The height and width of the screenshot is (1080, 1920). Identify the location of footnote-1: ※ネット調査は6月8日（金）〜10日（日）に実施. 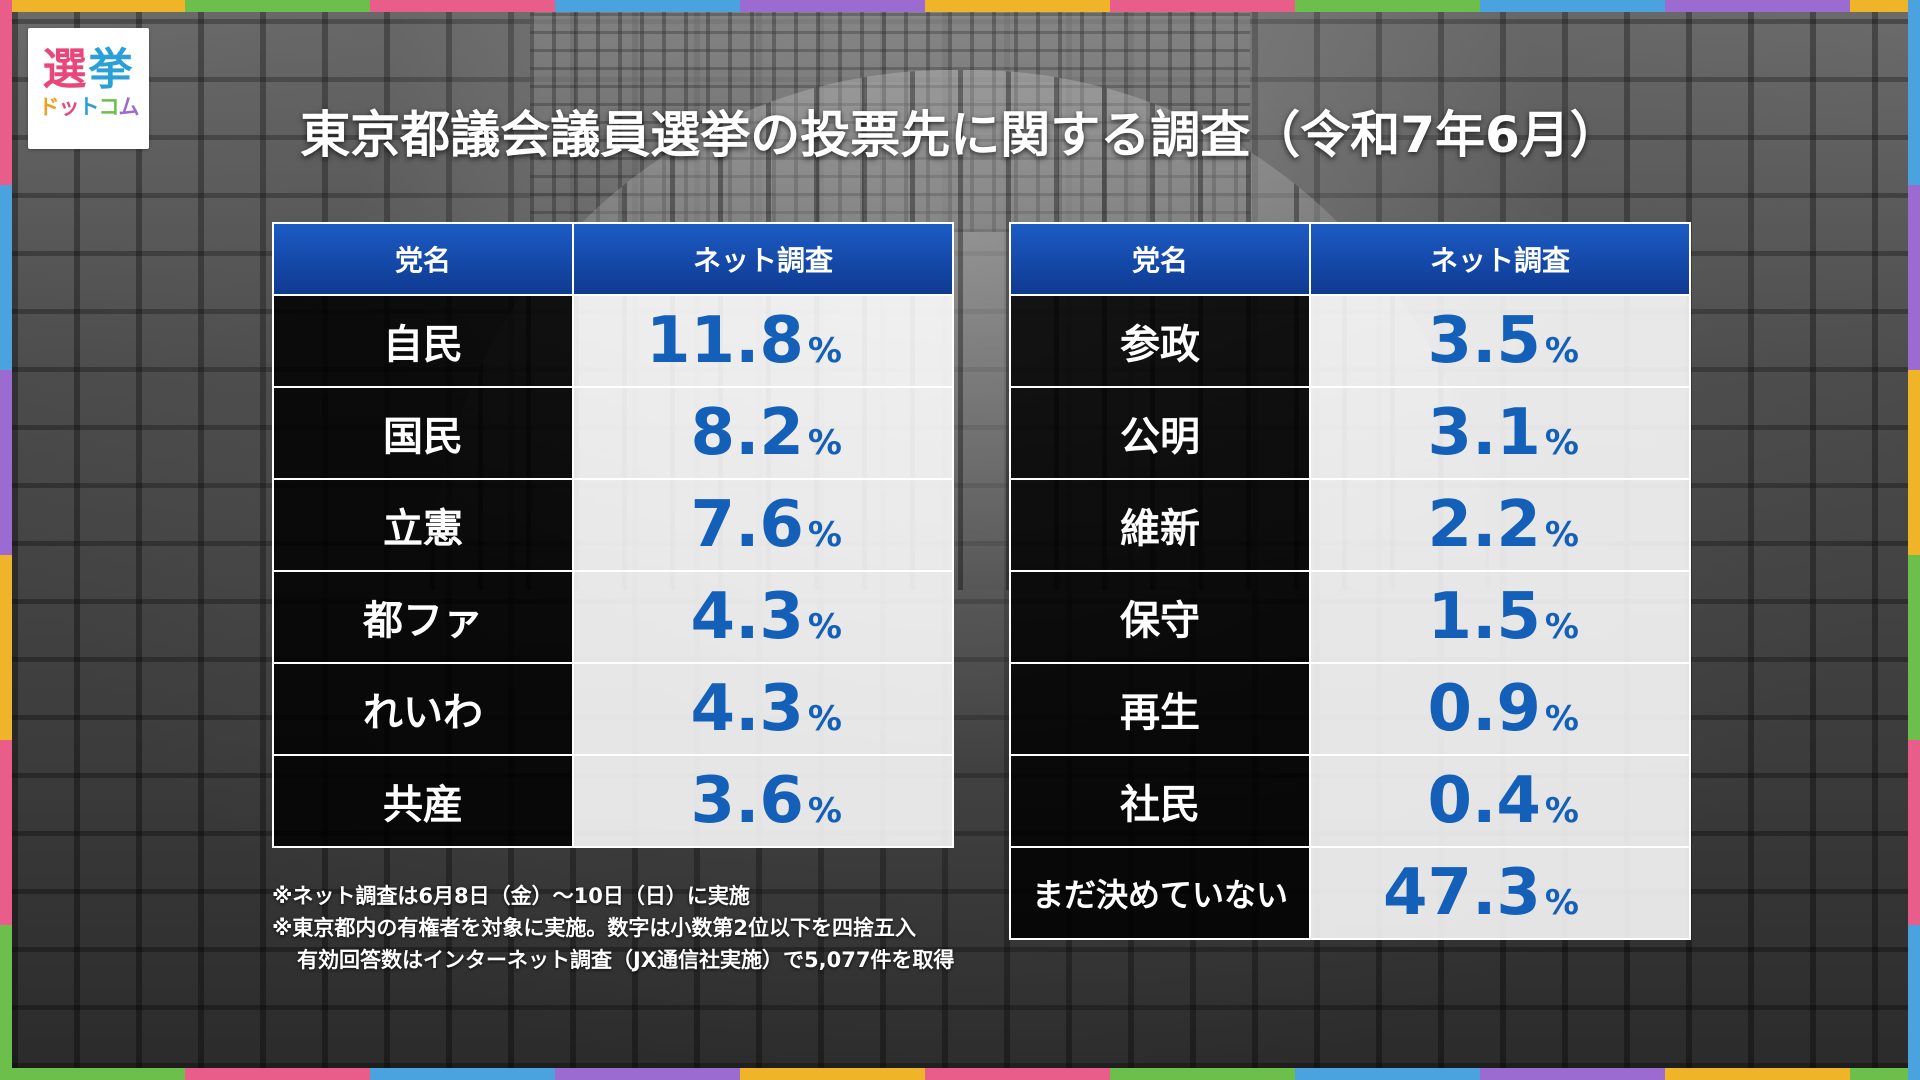
(511, 896).